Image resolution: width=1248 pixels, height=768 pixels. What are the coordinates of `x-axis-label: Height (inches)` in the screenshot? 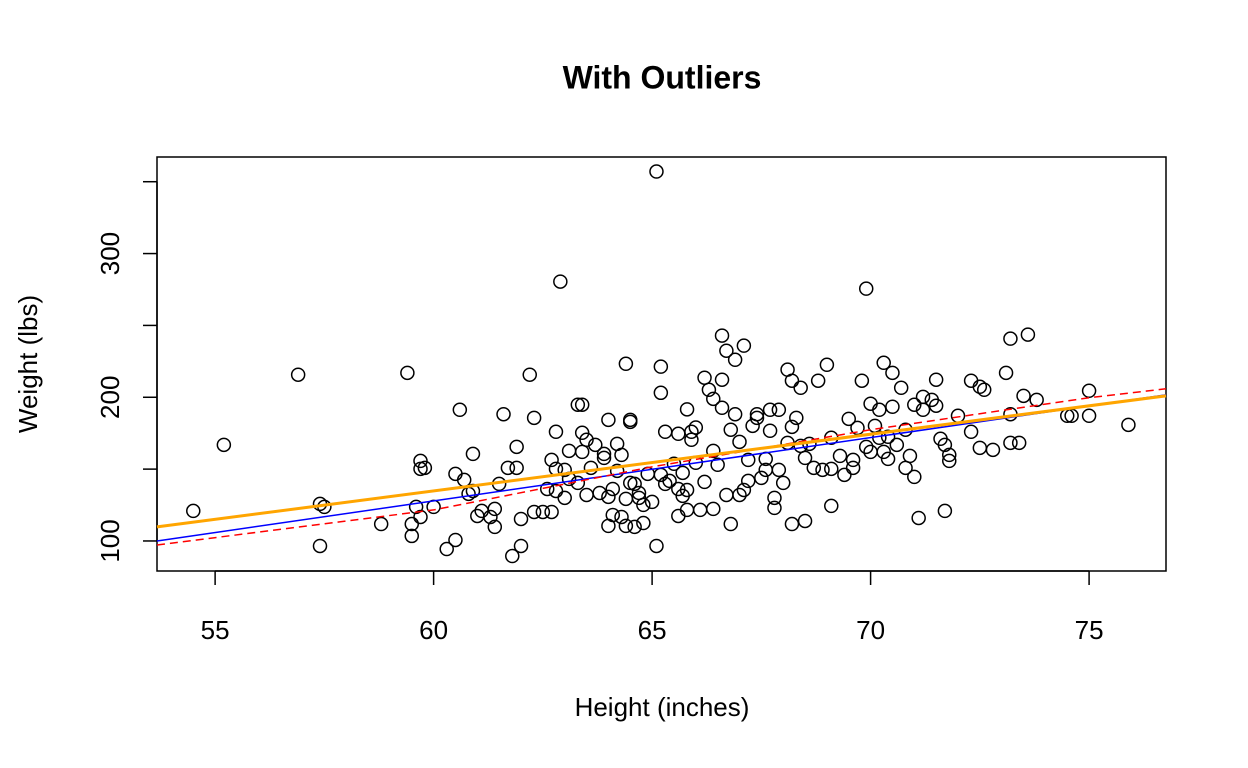 It's located at (662, 707).